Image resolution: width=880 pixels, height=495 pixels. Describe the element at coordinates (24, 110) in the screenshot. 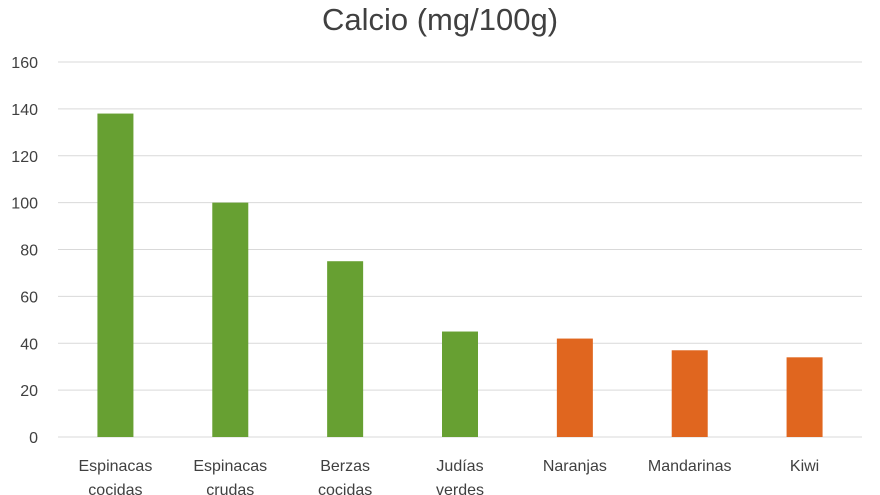

I see `y-tick-label: 140` at that location.